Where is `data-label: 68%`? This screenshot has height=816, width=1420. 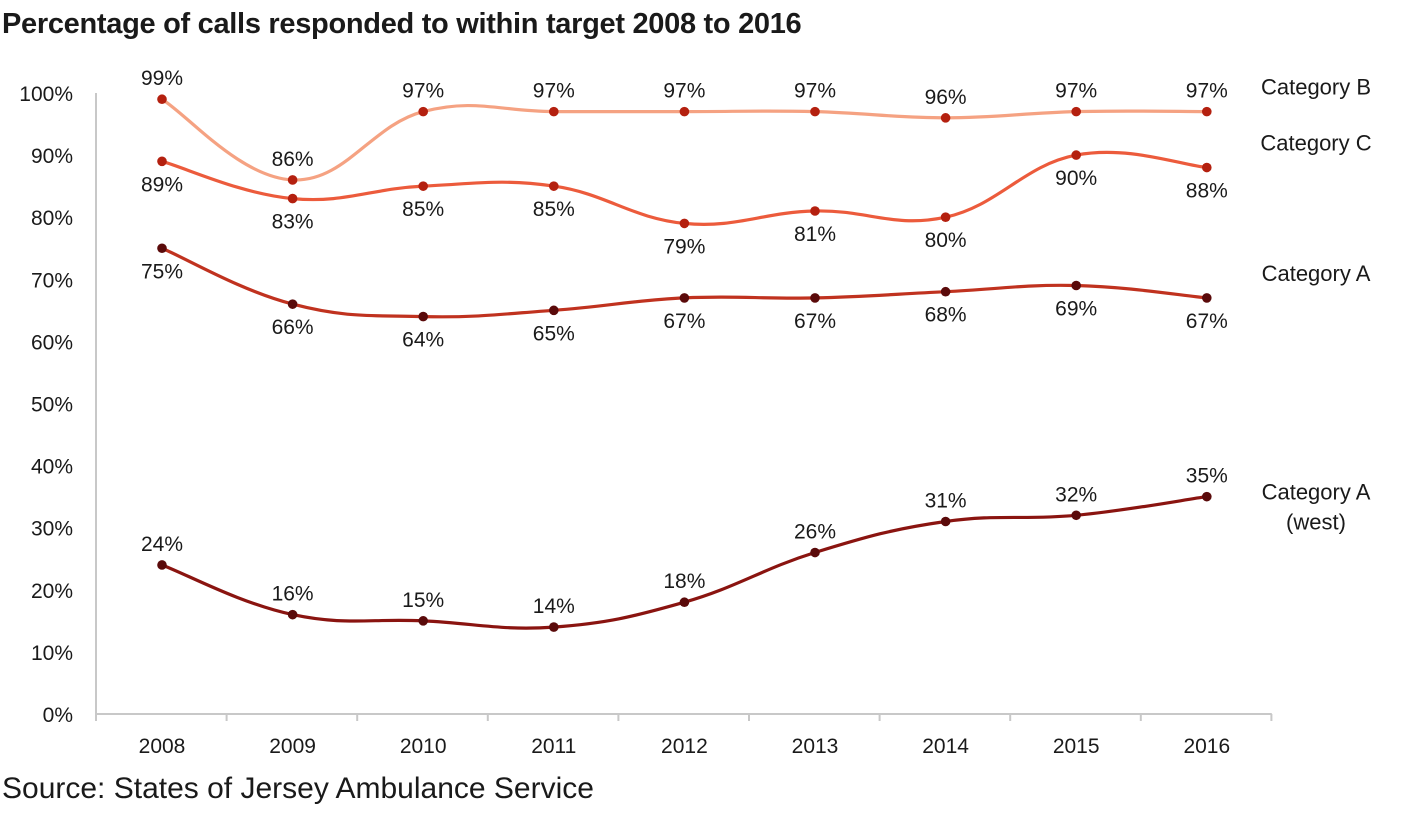
data-label: 68% is located at coordinates (946, 315).